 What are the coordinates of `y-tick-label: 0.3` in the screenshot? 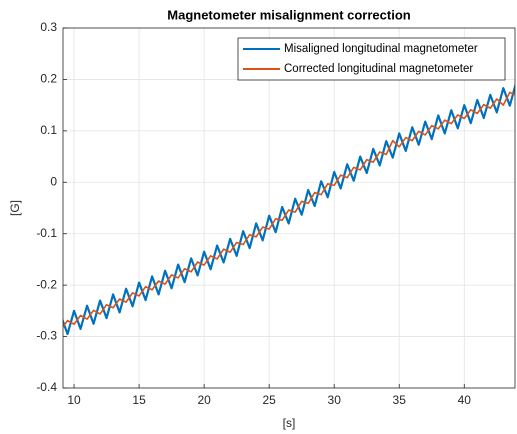 It's located at (48, 27).